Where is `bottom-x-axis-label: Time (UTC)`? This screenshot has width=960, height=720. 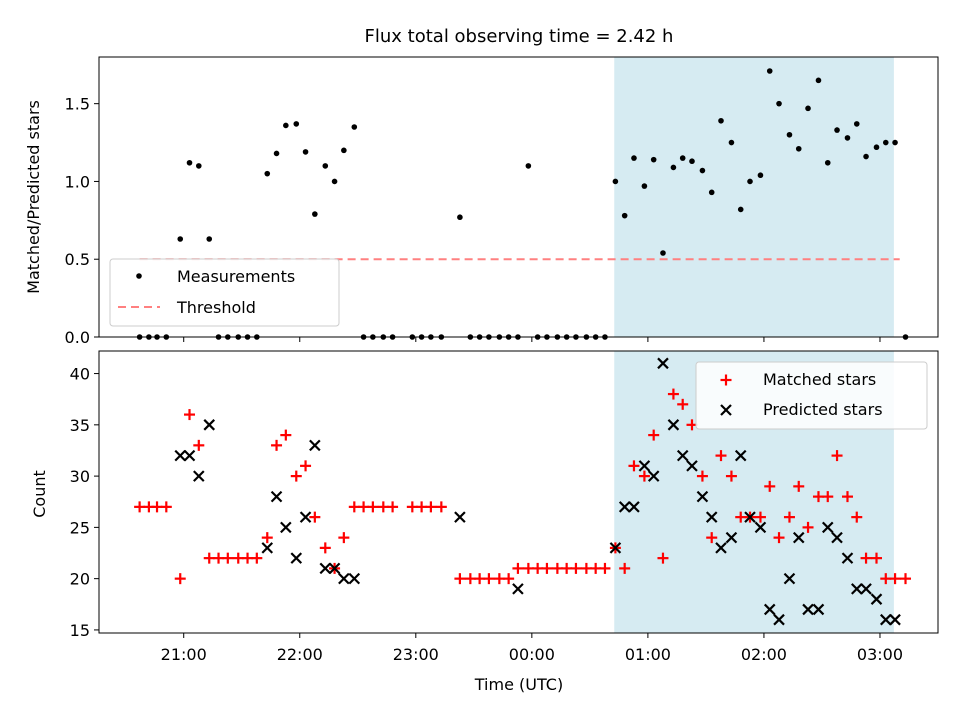 bottom-x-axis-label: Time (UTC) is located at coordinates (518, 684).